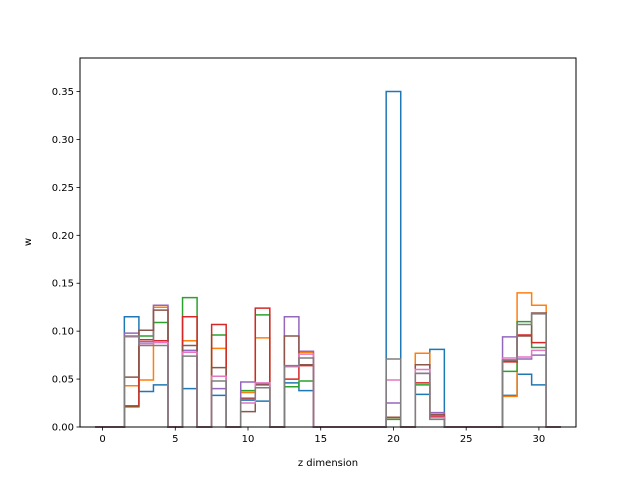 The height and width of the screenshot is (480, 640). Describe the element at coordinates (28, 242) in the screenshot. I see `y-axis-label: w` at that location.